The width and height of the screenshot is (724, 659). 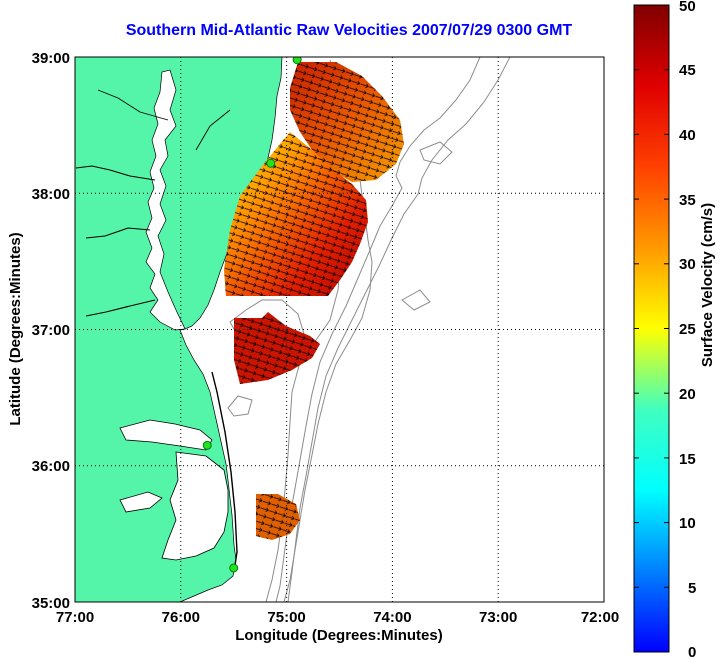 I want to click on x-tick-label: 75:00, so click(x=286, y=617).